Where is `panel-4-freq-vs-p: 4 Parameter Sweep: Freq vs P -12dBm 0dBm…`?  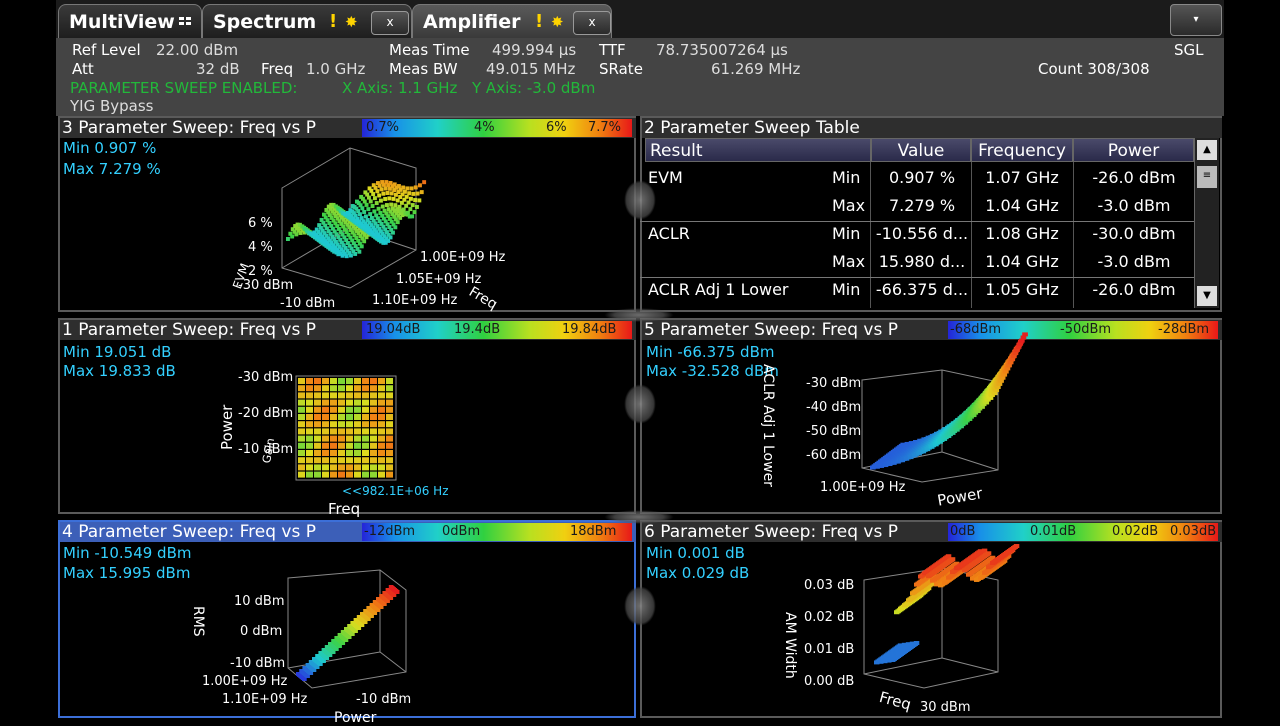 panel-4-freq-vs-p: 4 Parameter Sweep: Freq vs P -12dBm 0dBm… is located at coordinates (347, 623).